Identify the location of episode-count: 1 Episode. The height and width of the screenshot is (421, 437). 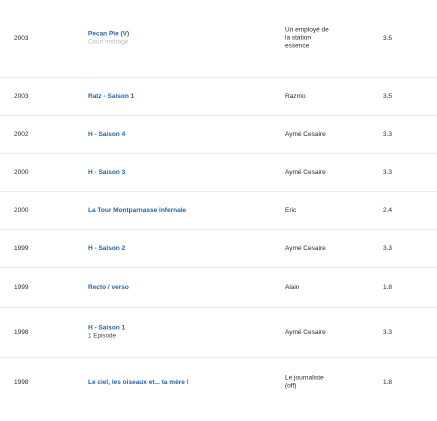
(102, 336).